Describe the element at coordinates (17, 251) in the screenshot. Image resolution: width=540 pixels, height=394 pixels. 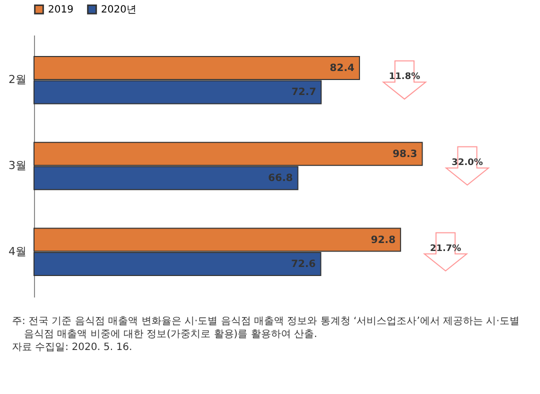
I see `y-tick-label: 4월` at that location.